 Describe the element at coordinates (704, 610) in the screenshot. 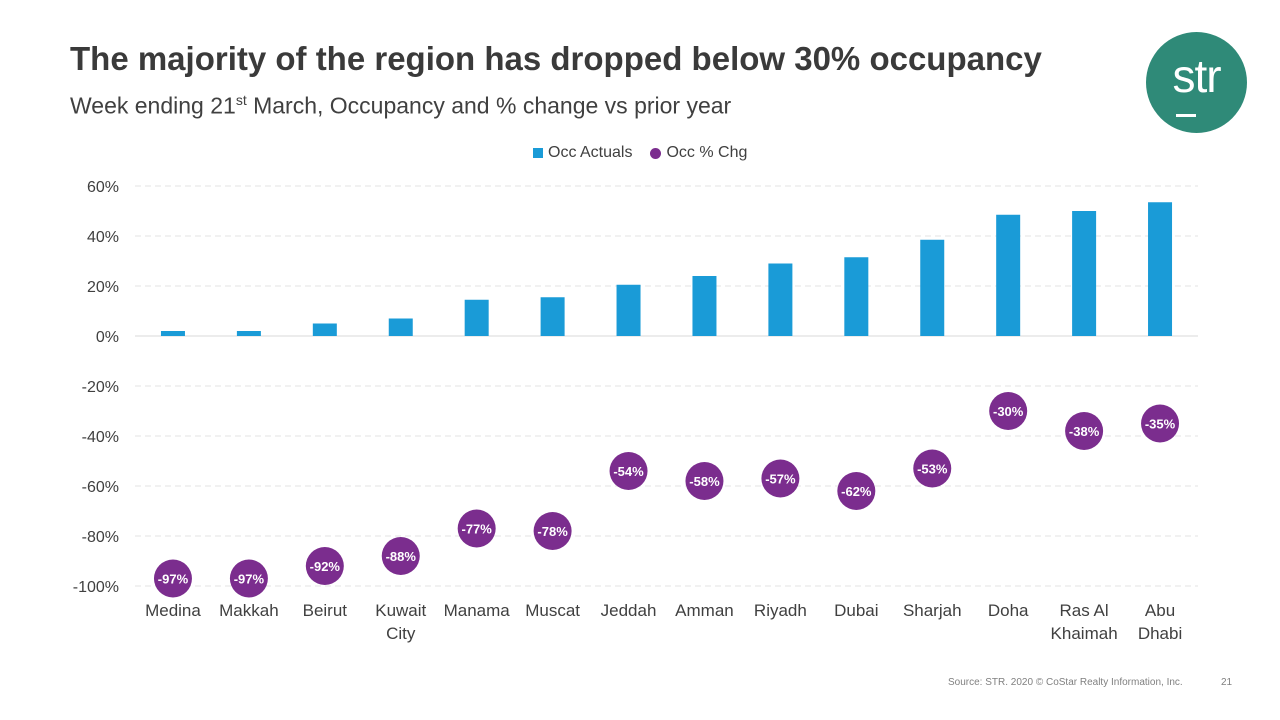

I see `x-category-label: Amman` at that location.